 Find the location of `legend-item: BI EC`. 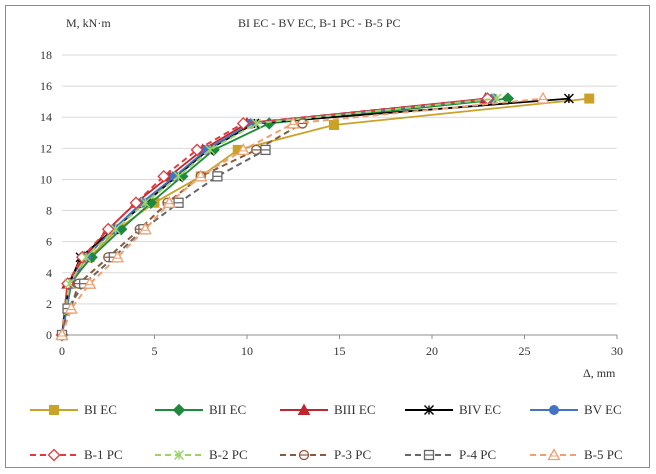

legend-item: BI EC is located at coordinates (73, 409).